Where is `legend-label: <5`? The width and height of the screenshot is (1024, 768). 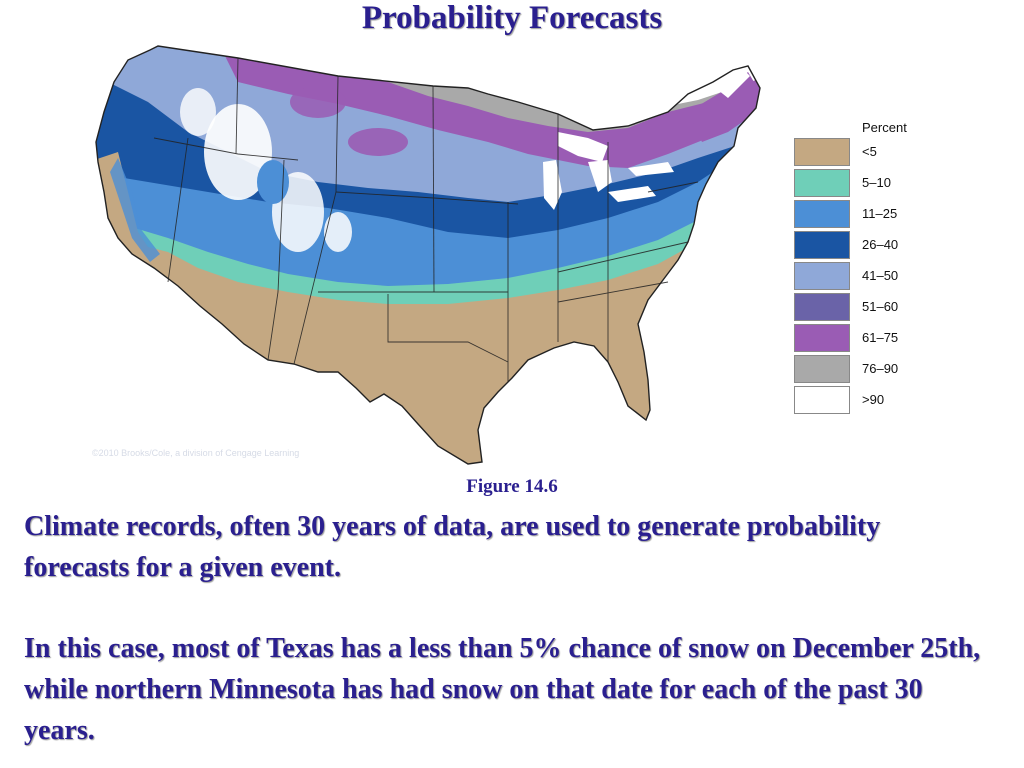
legend-label: <5 is located at coordinates (869, 151).